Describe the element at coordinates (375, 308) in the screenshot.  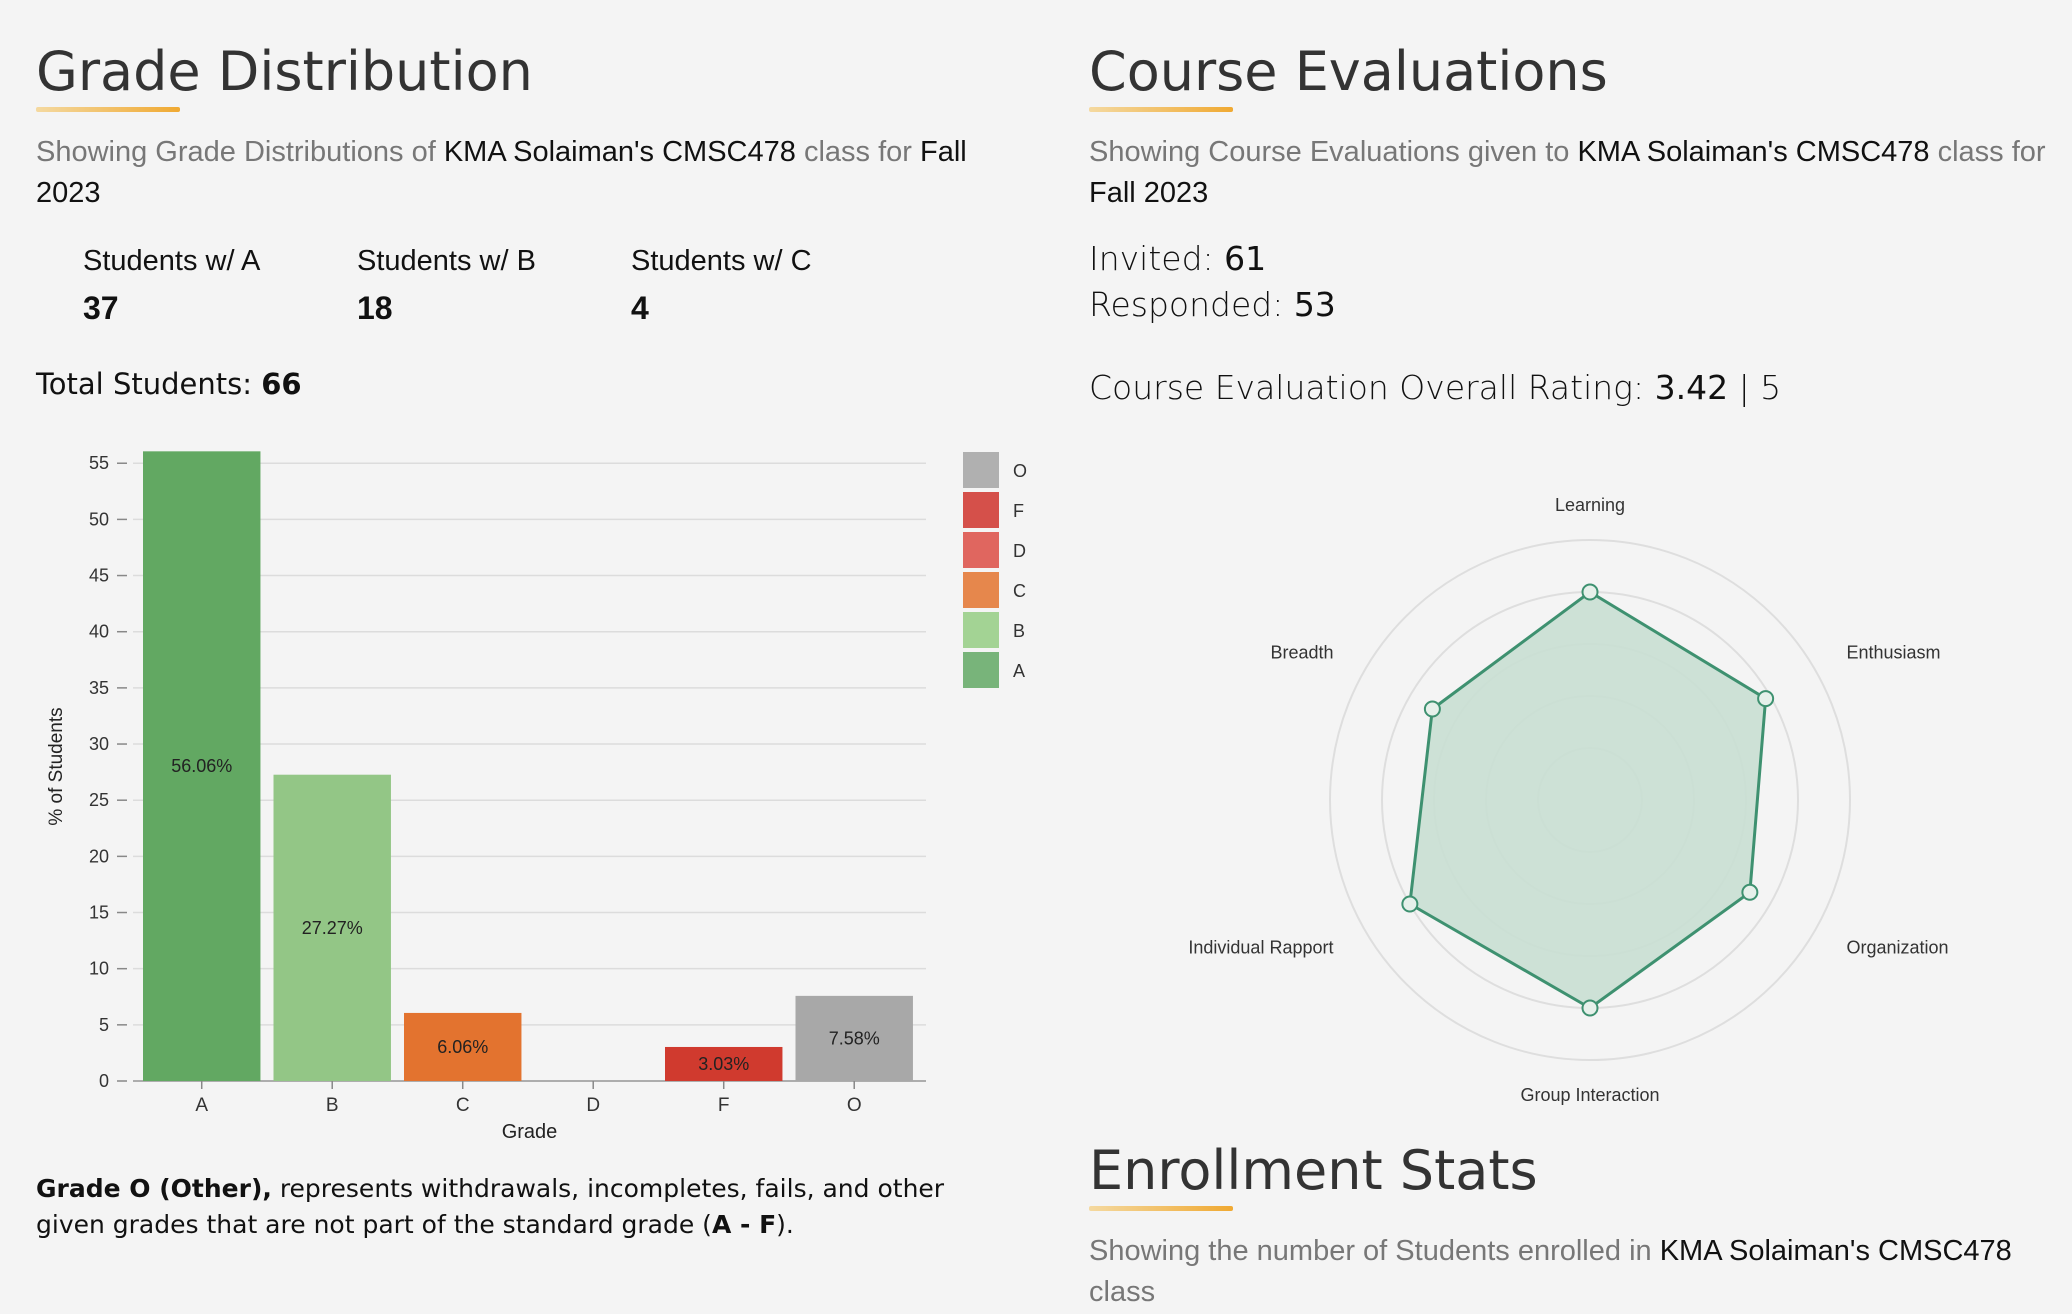
I see `stat-b-value: 18` at that location.